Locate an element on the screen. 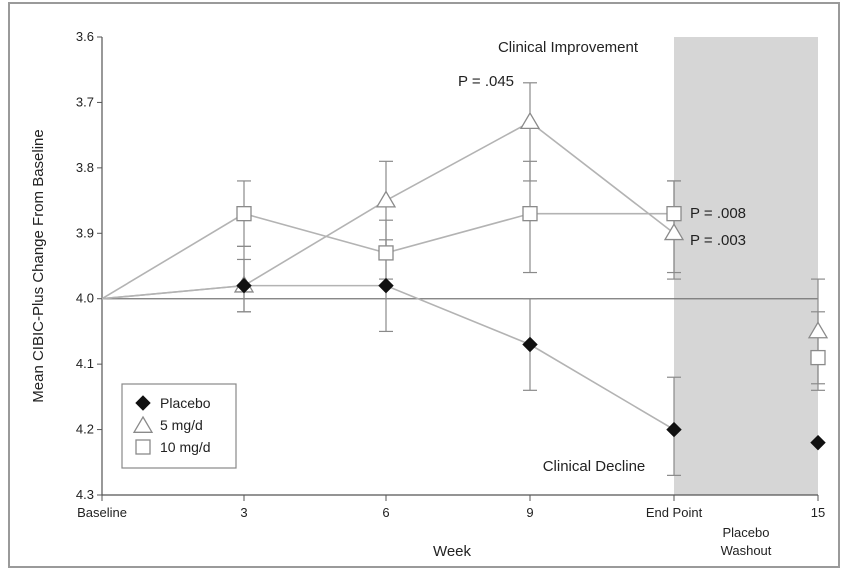 Image resolution: width=848 pixels, height=572 pixels. legend-label: 10 mg/d is located at coordinates (185, 447).